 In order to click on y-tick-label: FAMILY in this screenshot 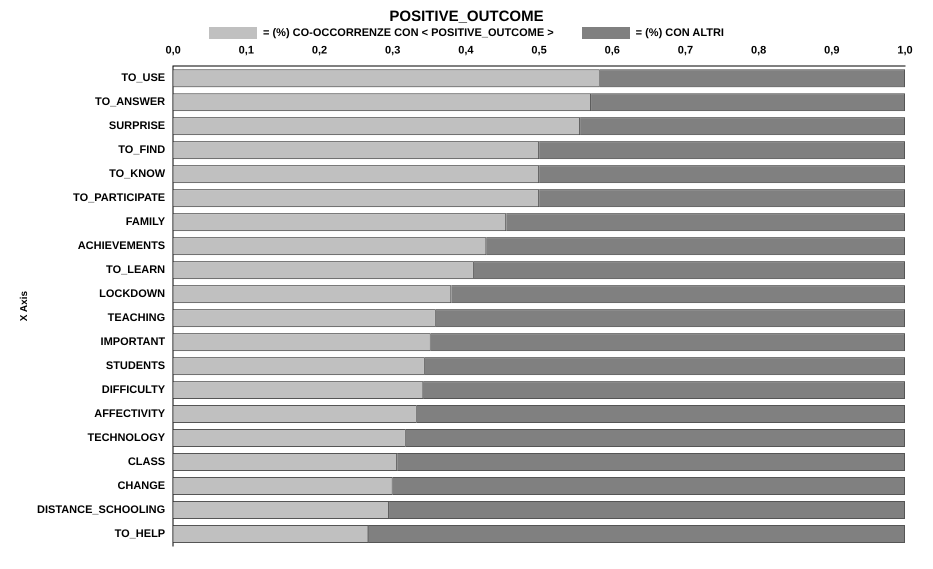, I will do `click(146, 222)`.